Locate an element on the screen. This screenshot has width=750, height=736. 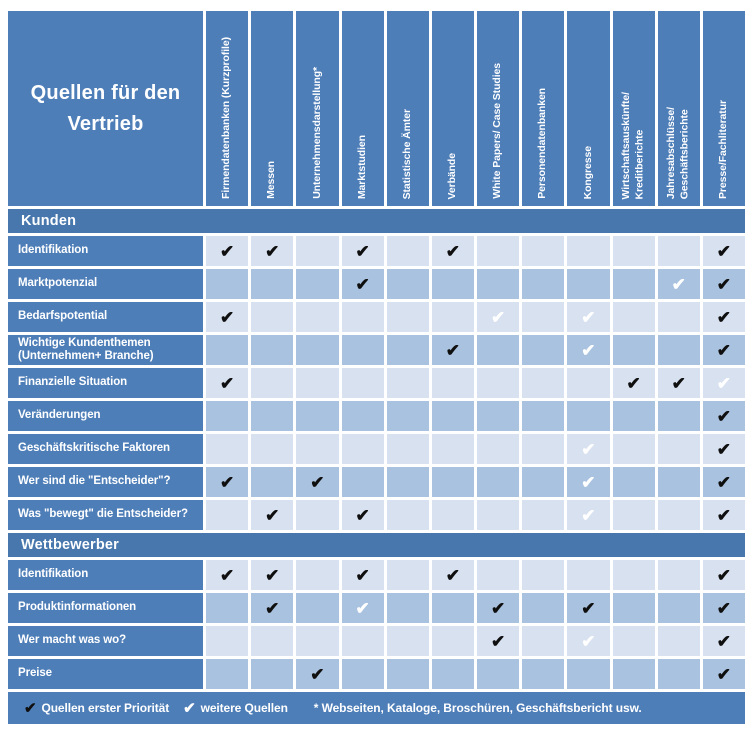
column-header-10: Wirtschaftsauskünfte/ Kreditberichte is located at coordinates (633, 108).